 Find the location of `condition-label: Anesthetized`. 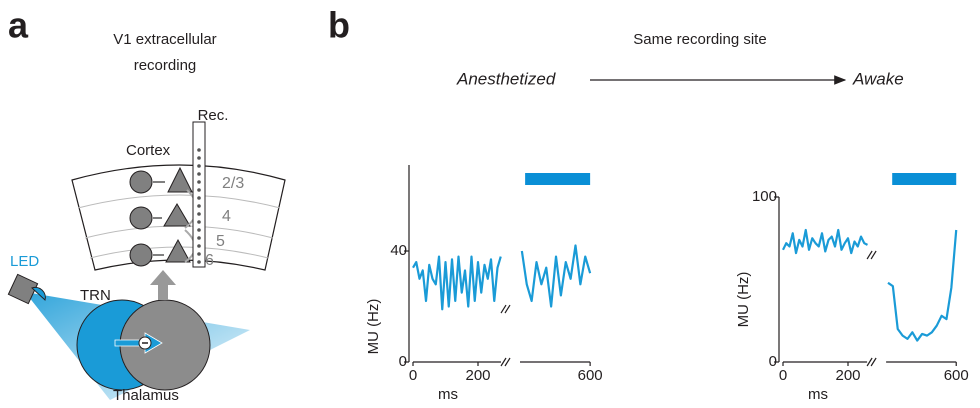

condition-label: Anesthetized is located at coordinates (506, 78).